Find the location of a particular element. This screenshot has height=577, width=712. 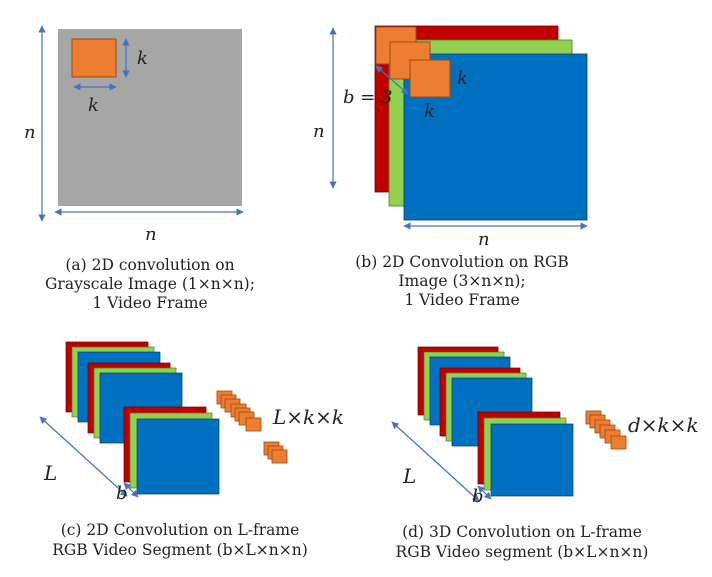

b-label-c: b is located at coordinates (122, 493).